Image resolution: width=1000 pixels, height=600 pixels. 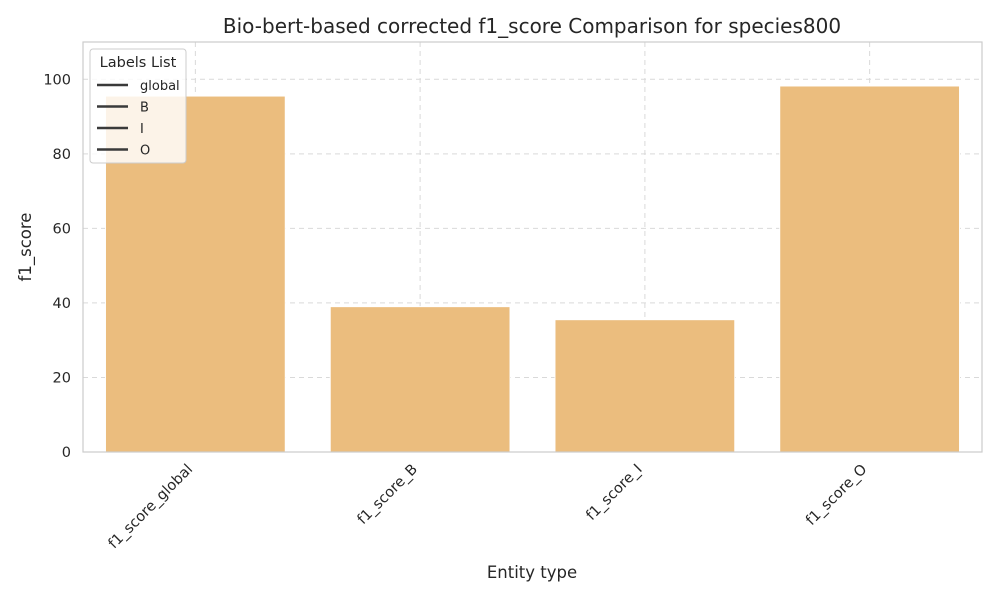 I want to click on x-tick-label: f1_score_O, so click(x=836, y=495).